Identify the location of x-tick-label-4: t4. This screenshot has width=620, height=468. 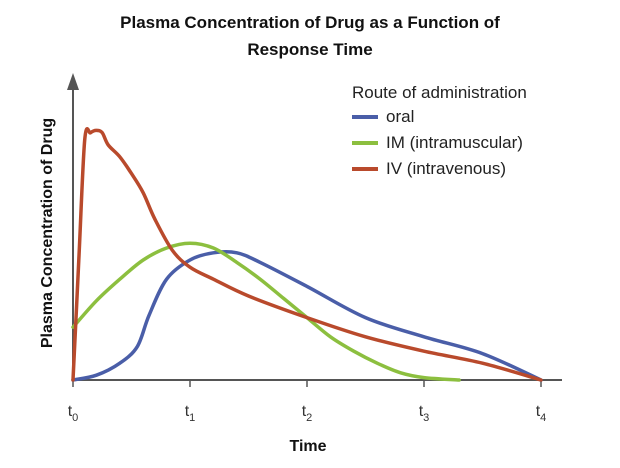
(541, 413).